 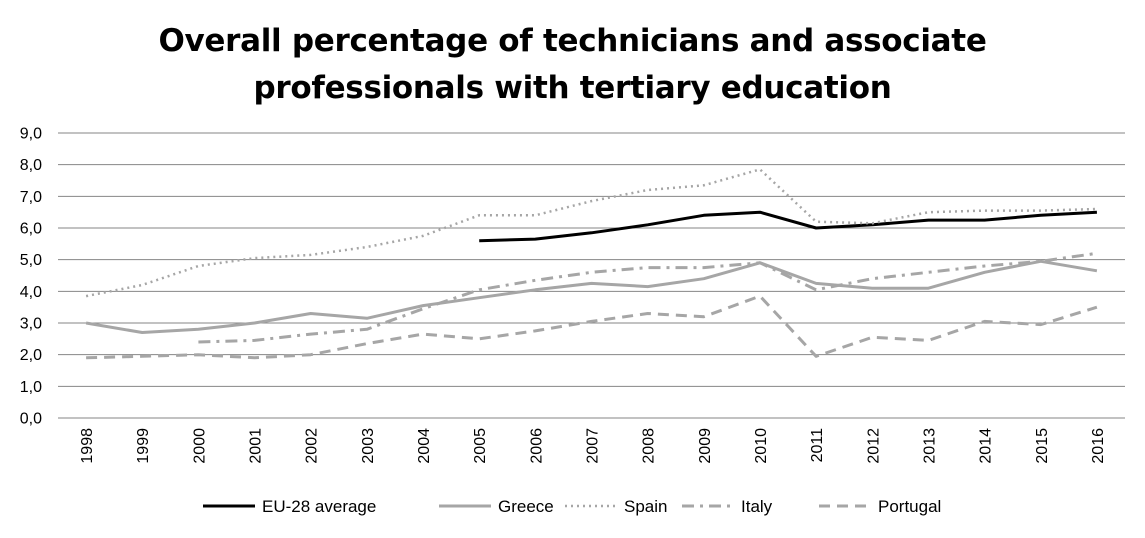 What do you see at coordinates (572, 506) in the screenshot?
I see `legend: EU-28 average Greece Spain Italy Portugal` at bounding box center [572, 506].